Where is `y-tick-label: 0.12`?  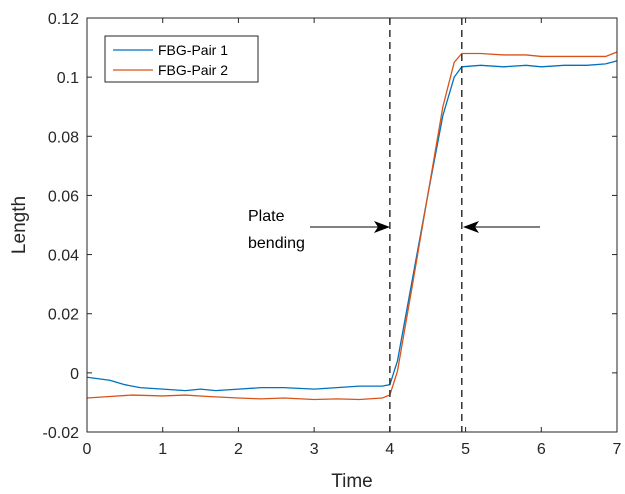
y-tick-label: 0.12 is located at coordinates (63, 19).